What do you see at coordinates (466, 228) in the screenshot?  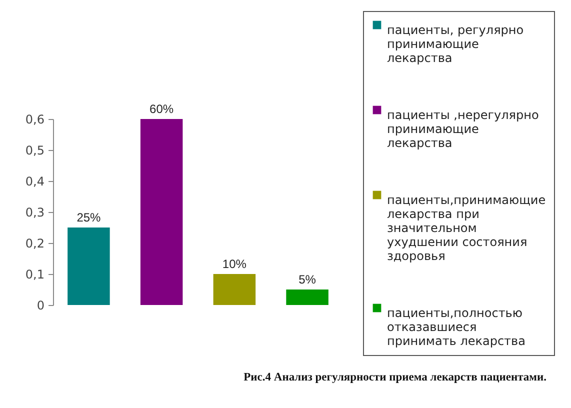 I see `legend-label: пациенты,принимающие лекарства при значительном ухудшении состояния здоровья` at bounding box center [466, 228].